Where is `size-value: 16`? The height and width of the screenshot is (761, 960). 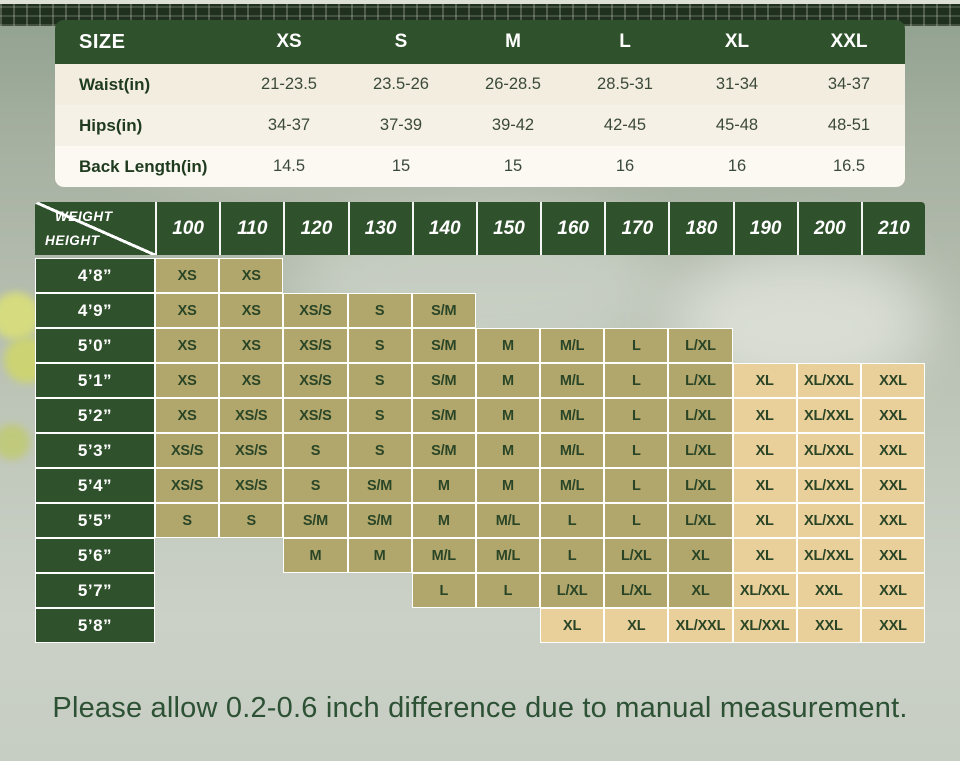
size-value: 16 is located at coordinates (625, 166).